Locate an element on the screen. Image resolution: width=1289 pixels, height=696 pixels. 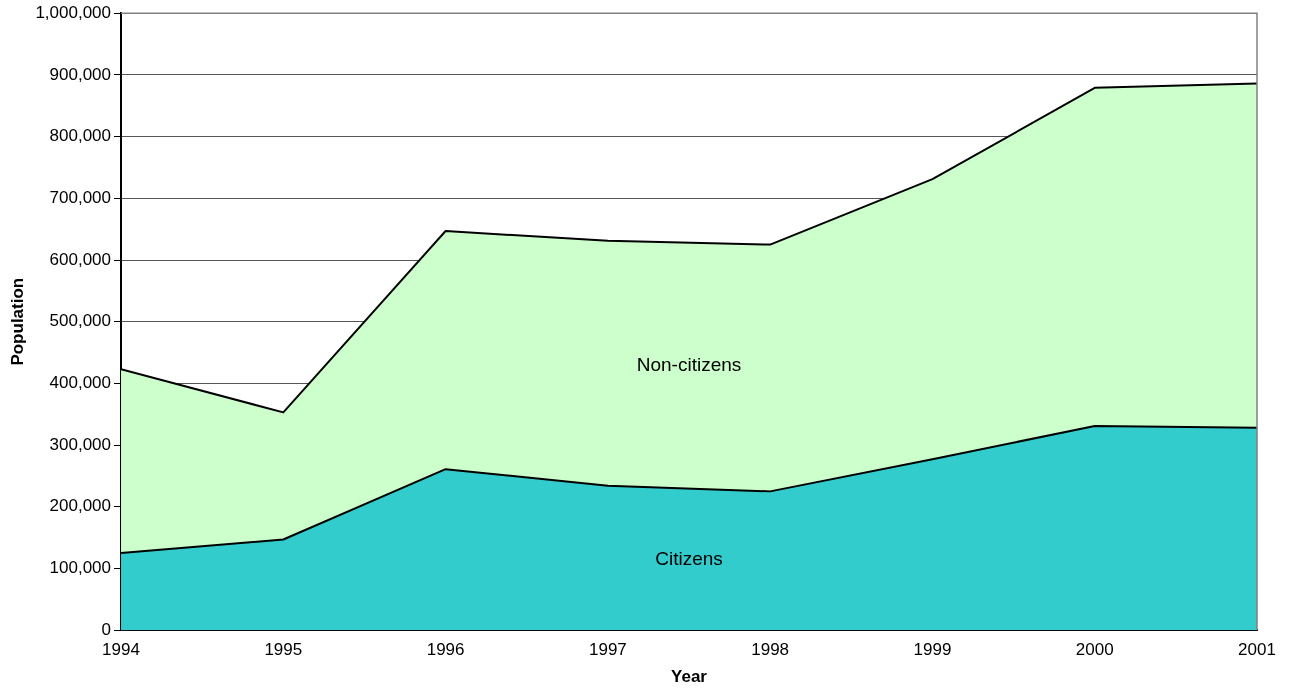
x-tick-label: 1998 is located at coordinates (770, 650).